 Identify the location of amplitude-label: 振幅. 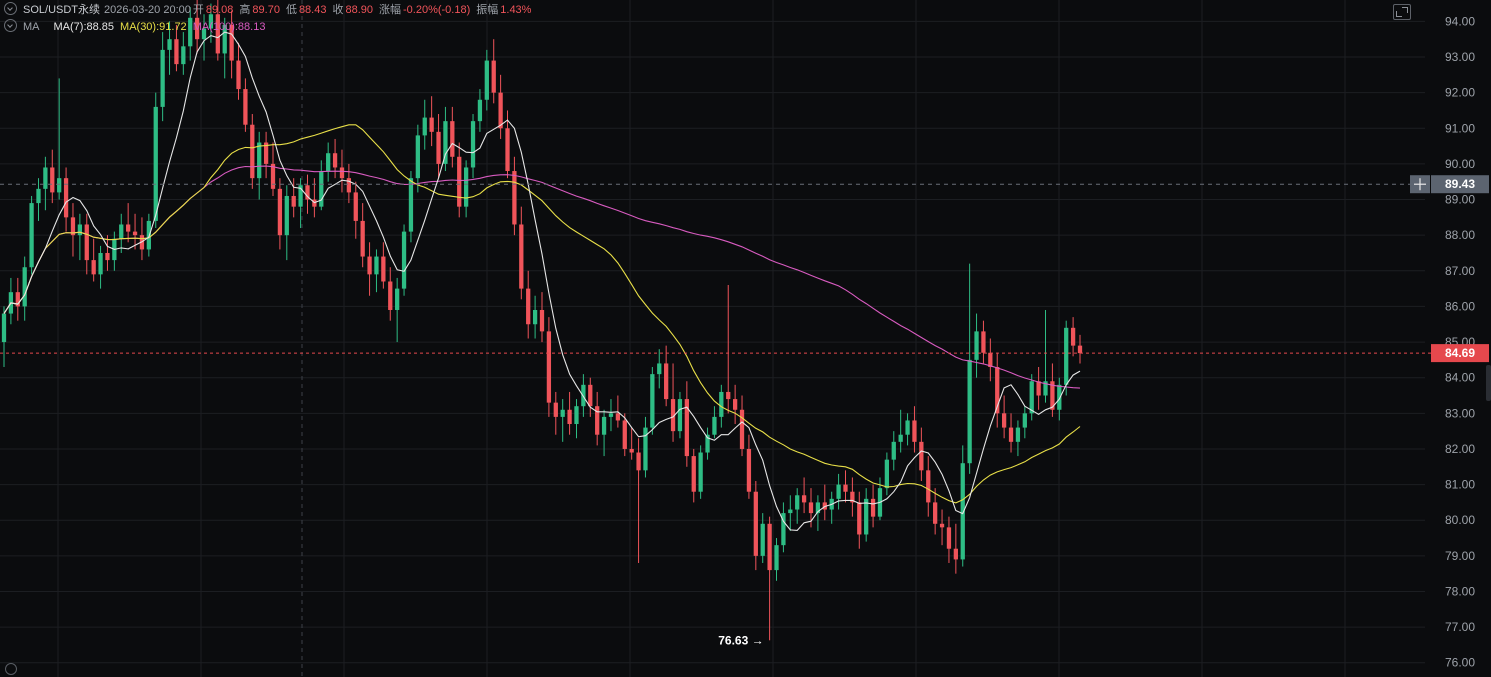
(487, 10).